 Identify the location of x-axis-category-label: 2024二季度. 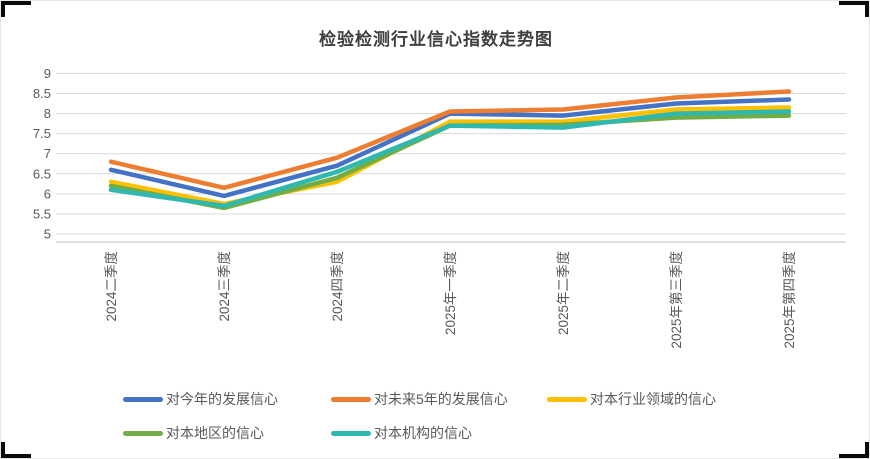
(111, 286).